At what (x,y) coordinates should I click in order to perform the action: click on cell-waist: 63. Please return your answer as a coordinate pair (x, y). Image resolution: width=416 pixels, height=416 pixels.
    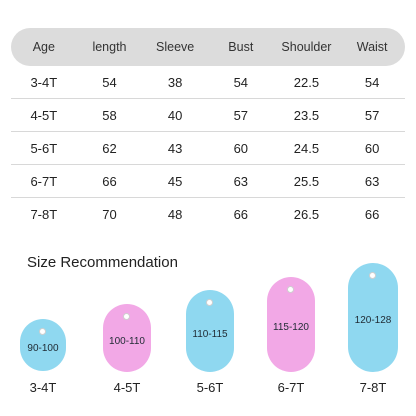
    Looking at the image, I should click on (372, 181).